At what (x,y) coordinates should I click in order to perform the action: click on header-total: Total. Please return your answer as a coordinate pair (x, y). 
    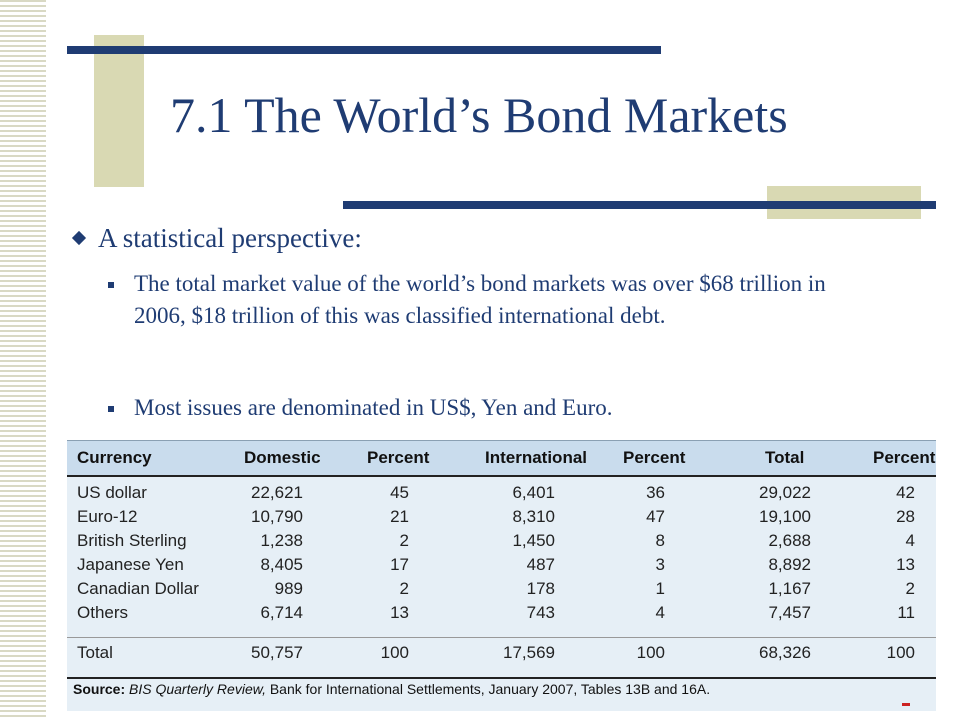
    Looking at the image, I should click on (785, 457).